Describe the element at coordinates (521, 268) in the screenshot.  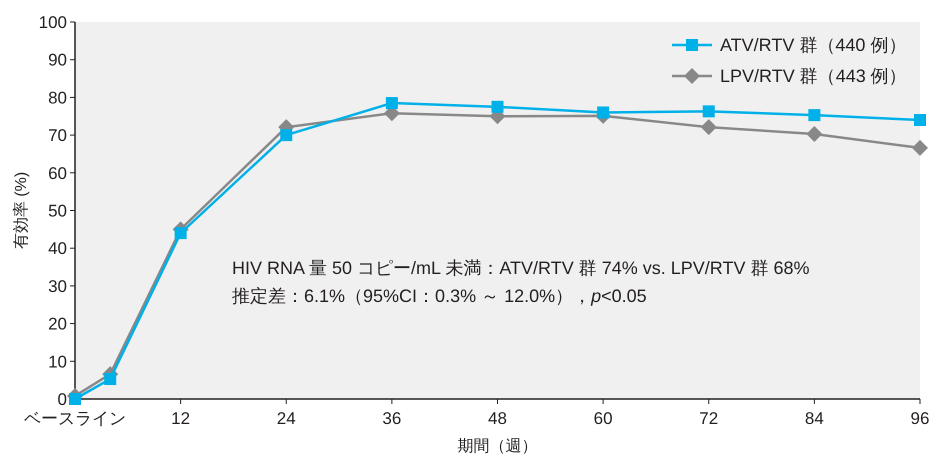
I see `annotation: HIV RNA 量 50 コピー/mL 未満：ATV/RTV 群 74% vs. LPV/RTV 群 68%` at that location.